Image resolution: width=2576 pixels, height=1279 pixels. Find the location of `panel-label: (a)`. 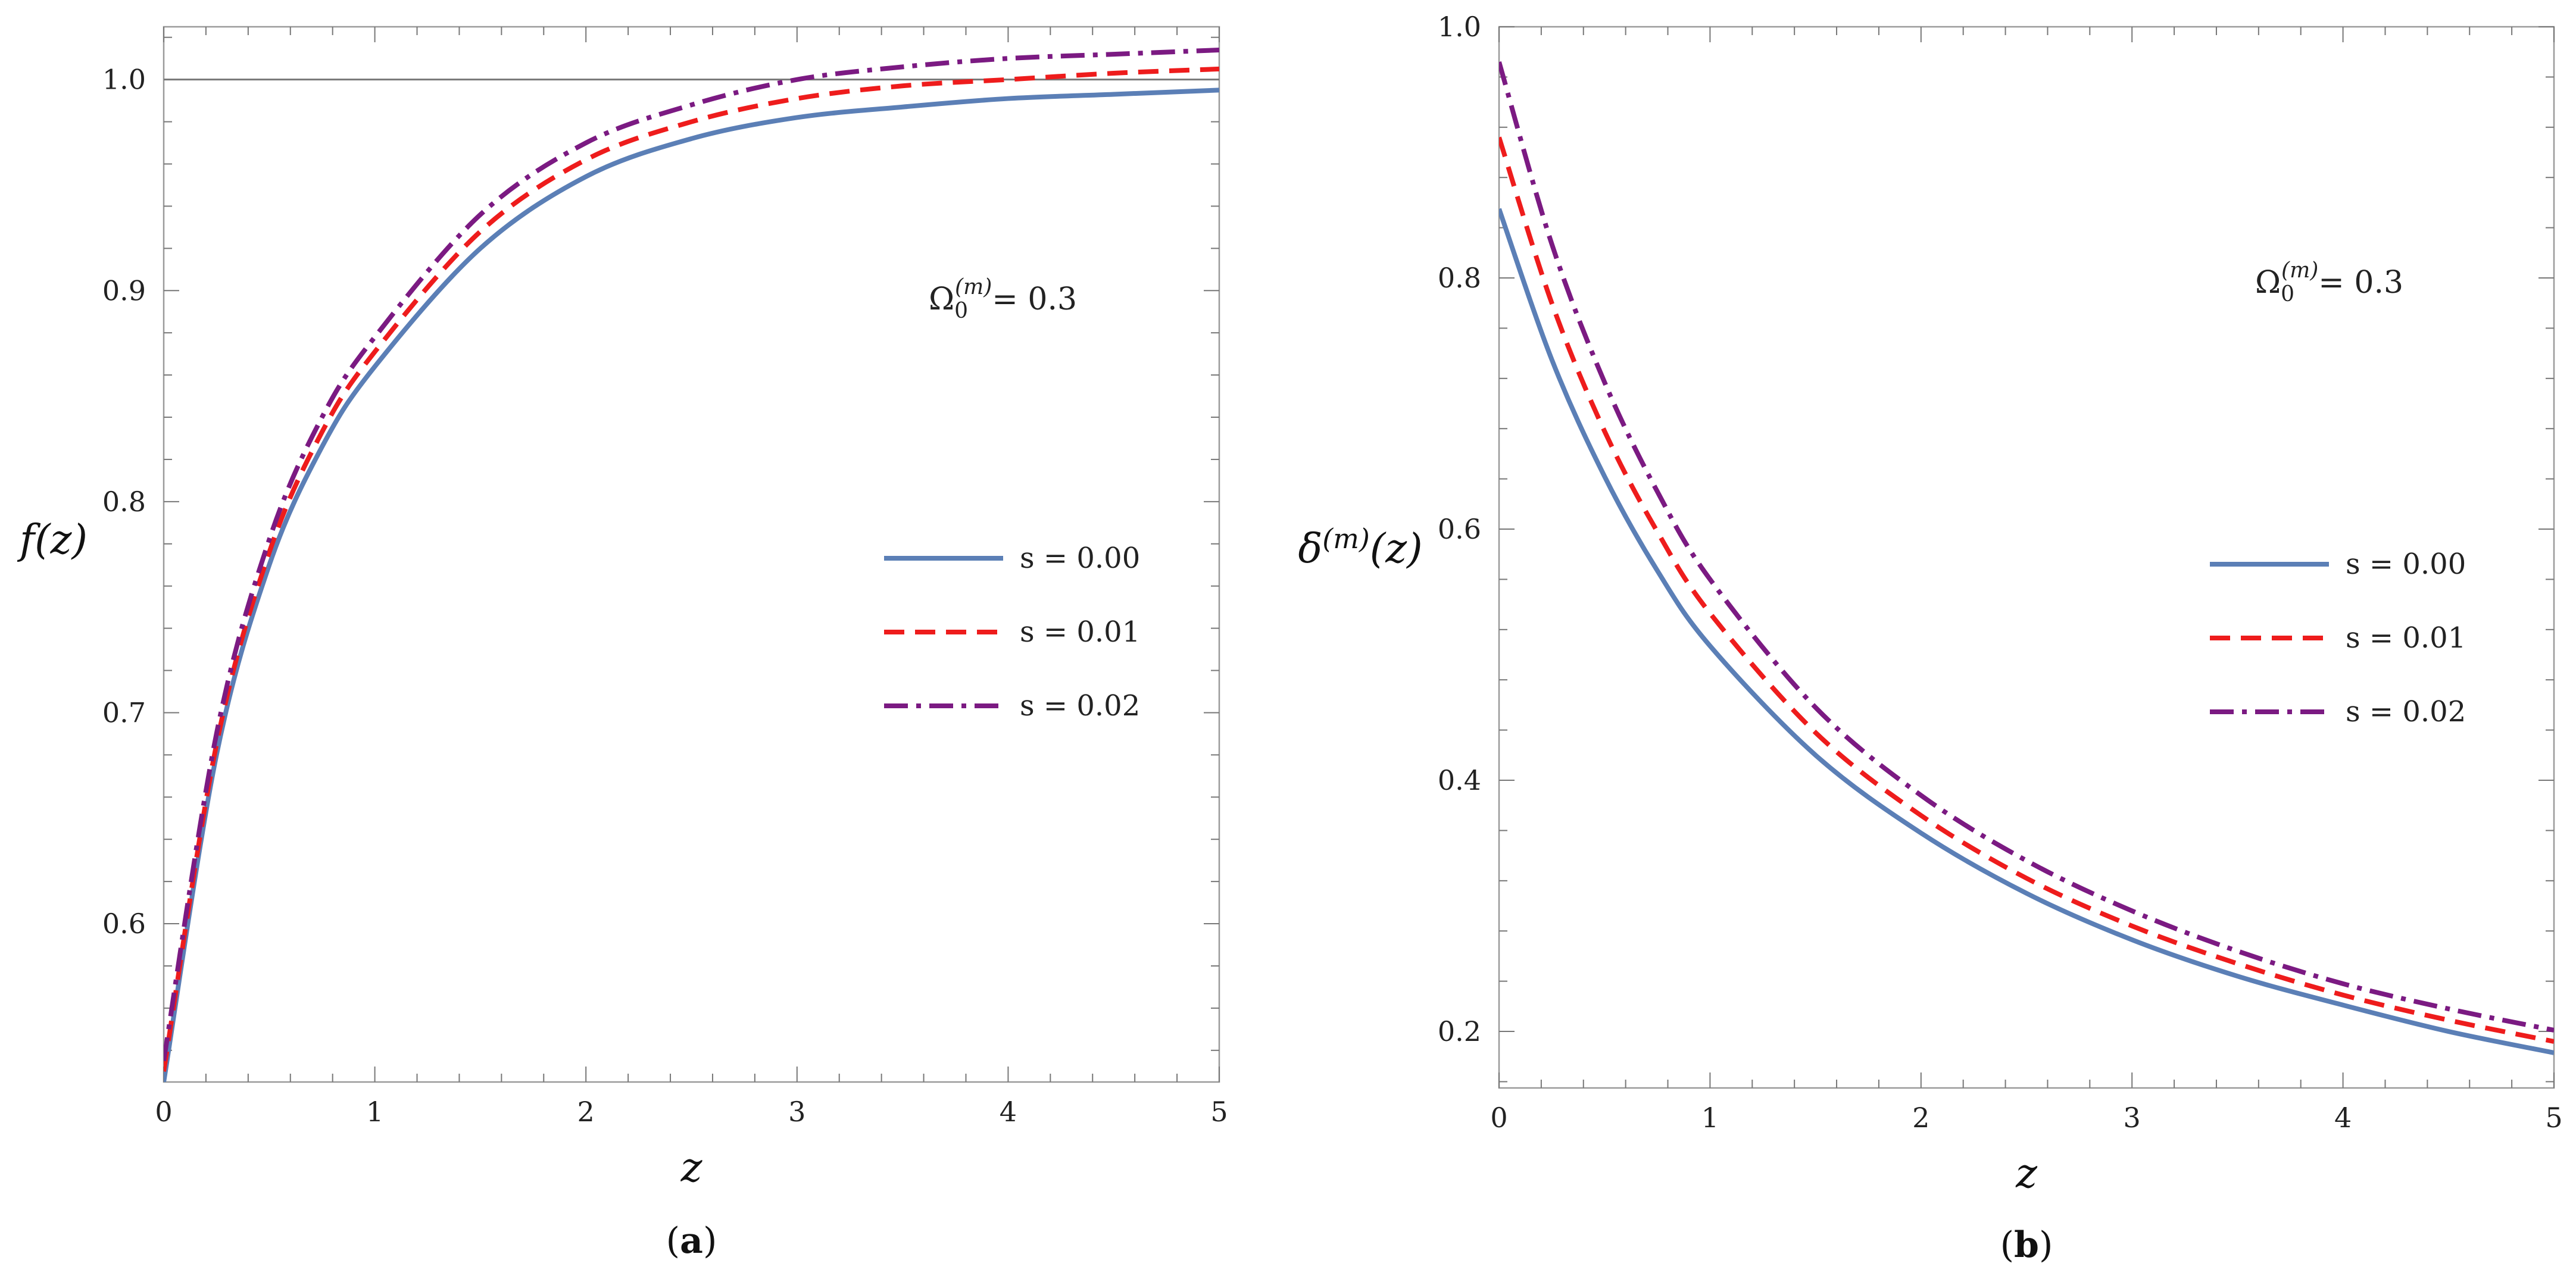

panel-label: (a) is located at coordinates (691, 1241).